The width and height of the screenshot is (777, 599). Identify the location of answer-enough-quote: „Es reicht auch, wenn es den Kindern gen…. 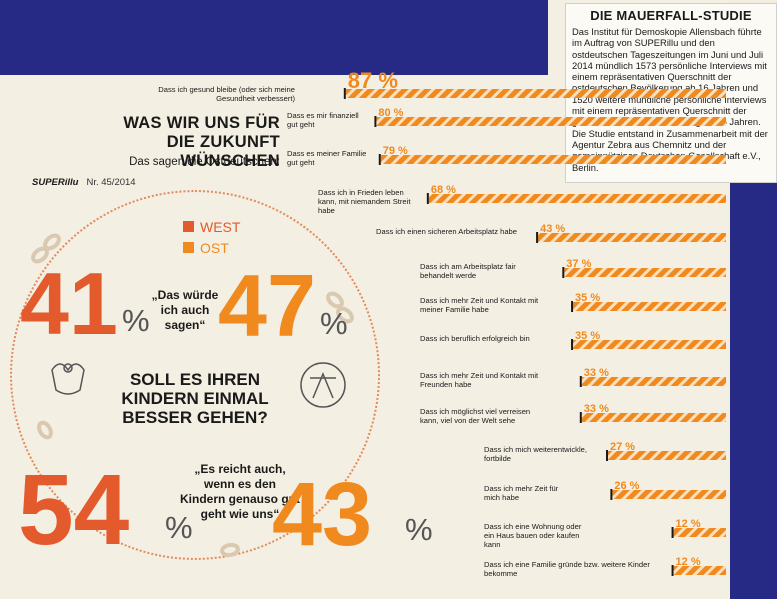
(240, 491).